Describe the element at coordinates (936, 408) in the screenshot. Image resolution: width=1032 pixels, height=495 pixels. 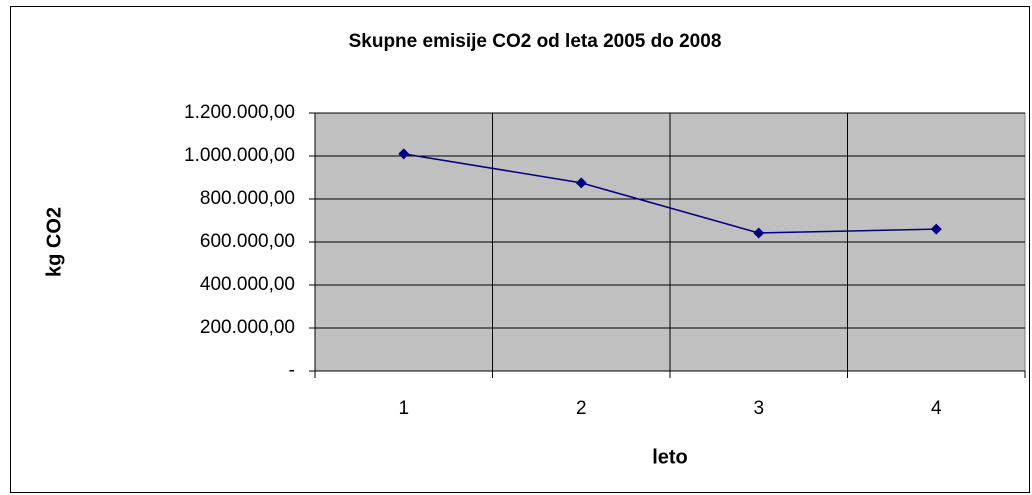
I see `x-tick-label: 4` at that location.